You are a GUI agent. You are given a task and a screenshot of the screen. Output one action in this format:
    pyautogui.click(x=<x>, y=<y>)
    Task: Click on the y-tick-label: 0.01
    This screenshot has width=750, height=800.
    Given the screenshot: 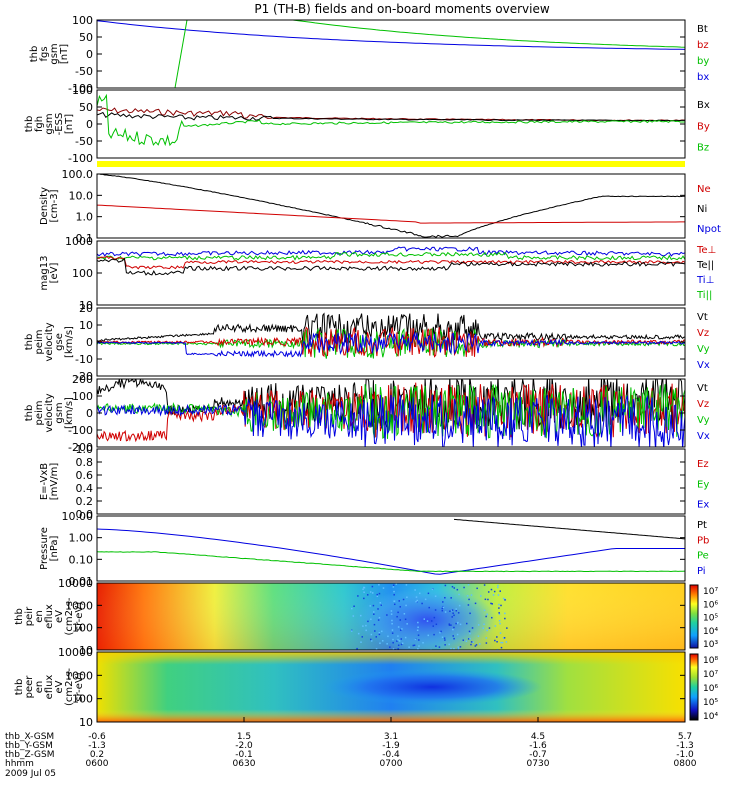 What is the action you would take?
    pyautogui.click(x=81, y=581)
    